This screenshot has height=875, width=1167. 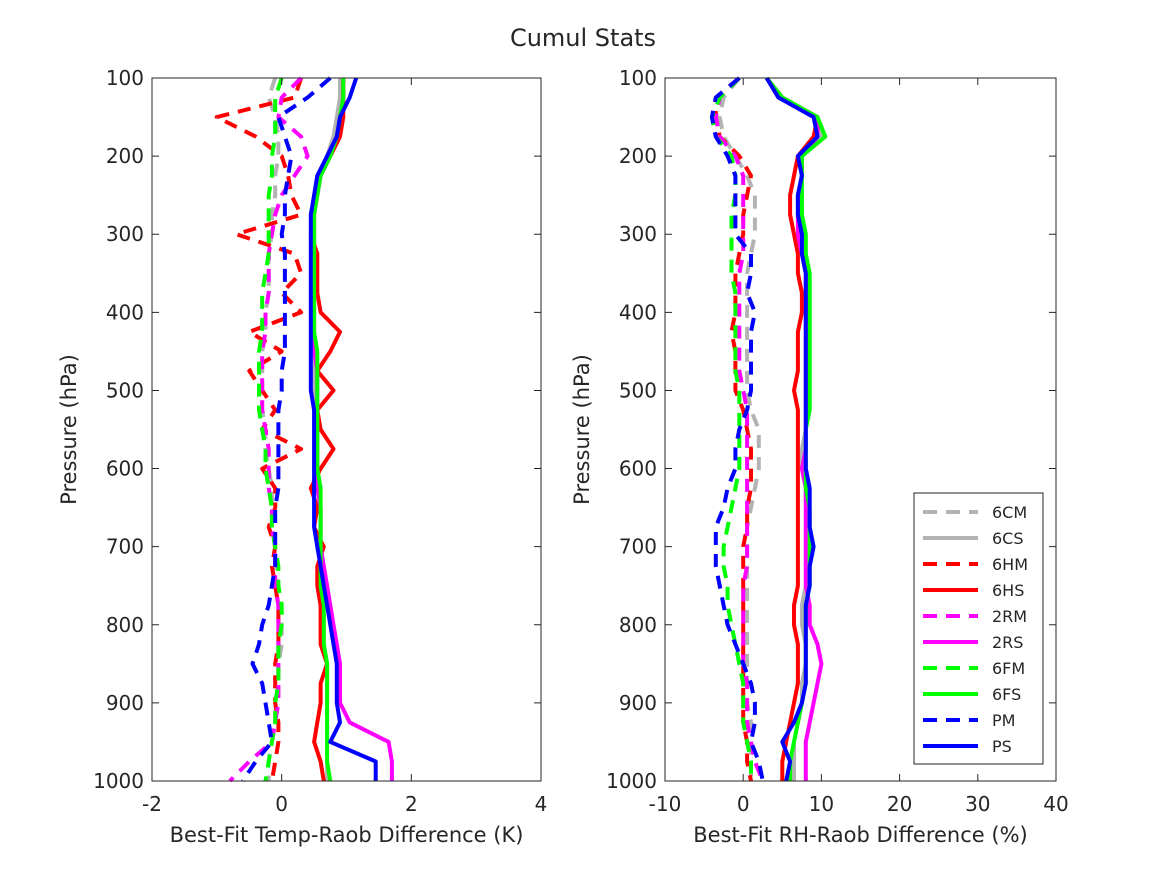 I want to click on x-tick-label: 20, so click(x=899, y=804).